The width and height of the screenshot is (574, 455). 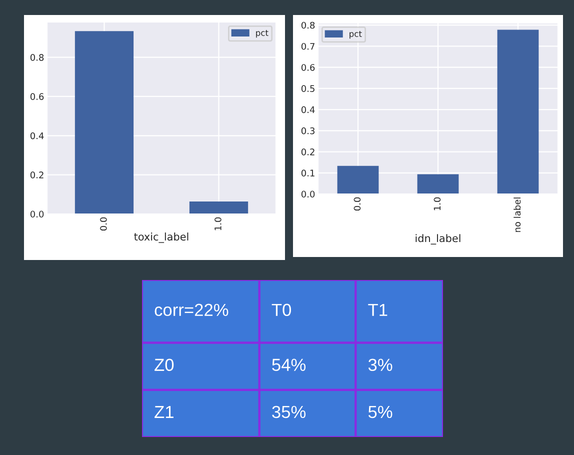 I want to click on x-axis-title: idn_label, so click(x=438, y=239).